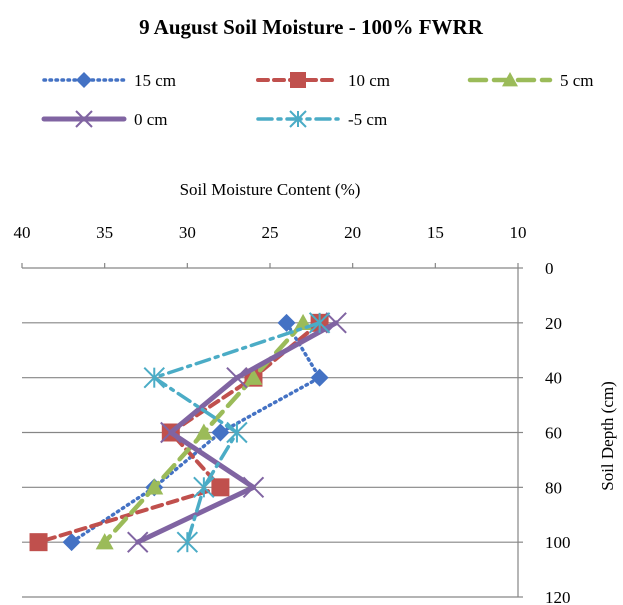  I want to click on y-tick-label: 0, so click(549, 268).